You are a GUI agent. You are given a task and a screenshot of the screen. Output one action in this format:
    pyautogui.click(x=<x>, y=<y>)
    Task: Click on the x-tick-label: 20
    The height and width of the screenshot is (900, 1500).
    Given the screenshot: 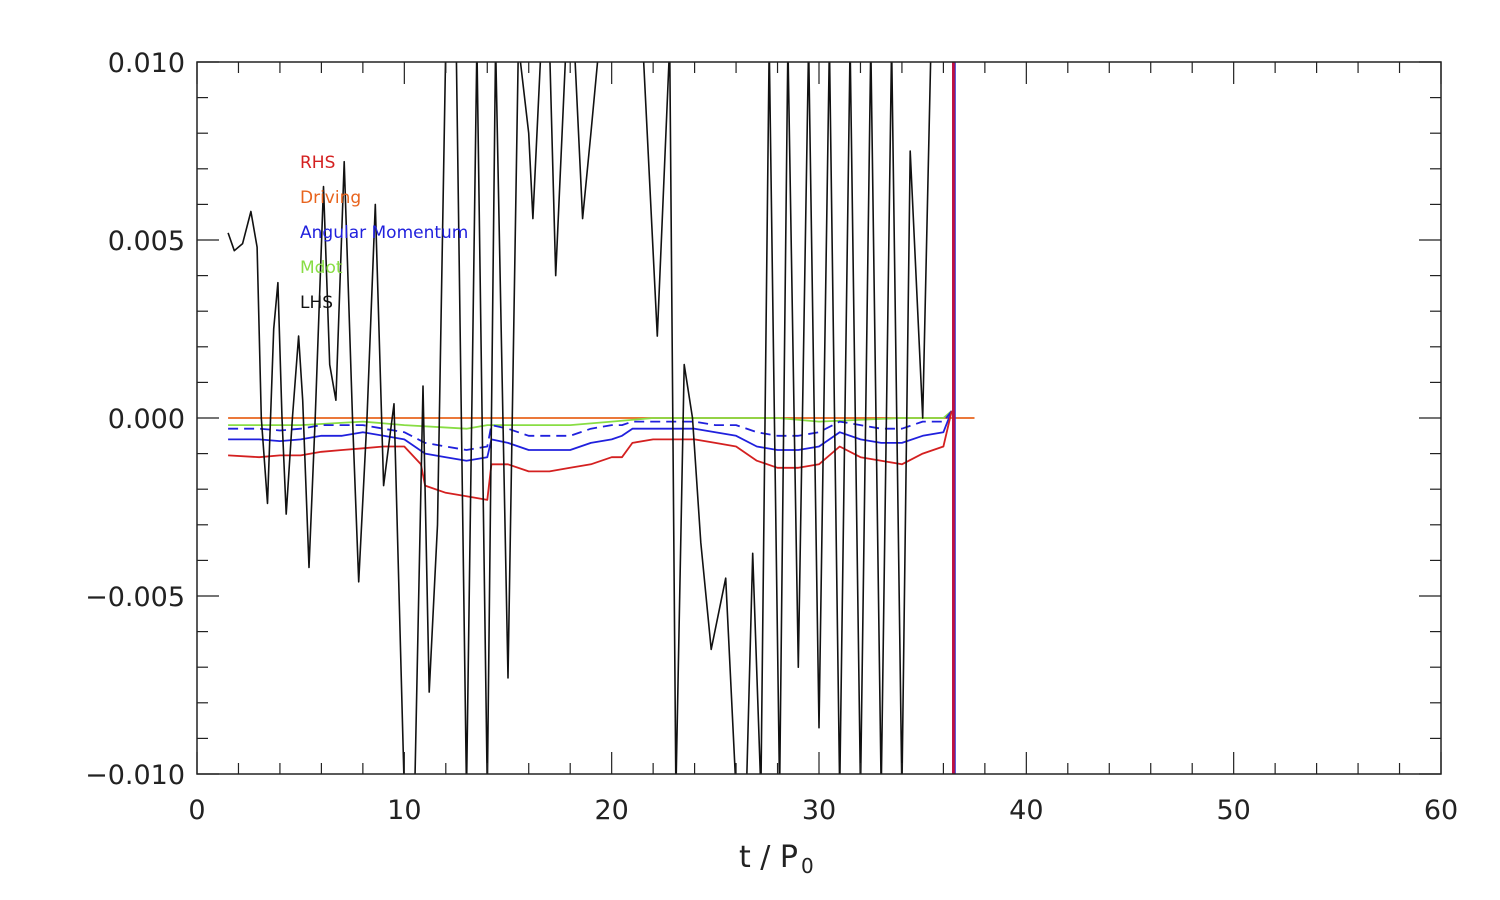 What is the action you would take?
    pyautogui.click(x=611, y=810)
    